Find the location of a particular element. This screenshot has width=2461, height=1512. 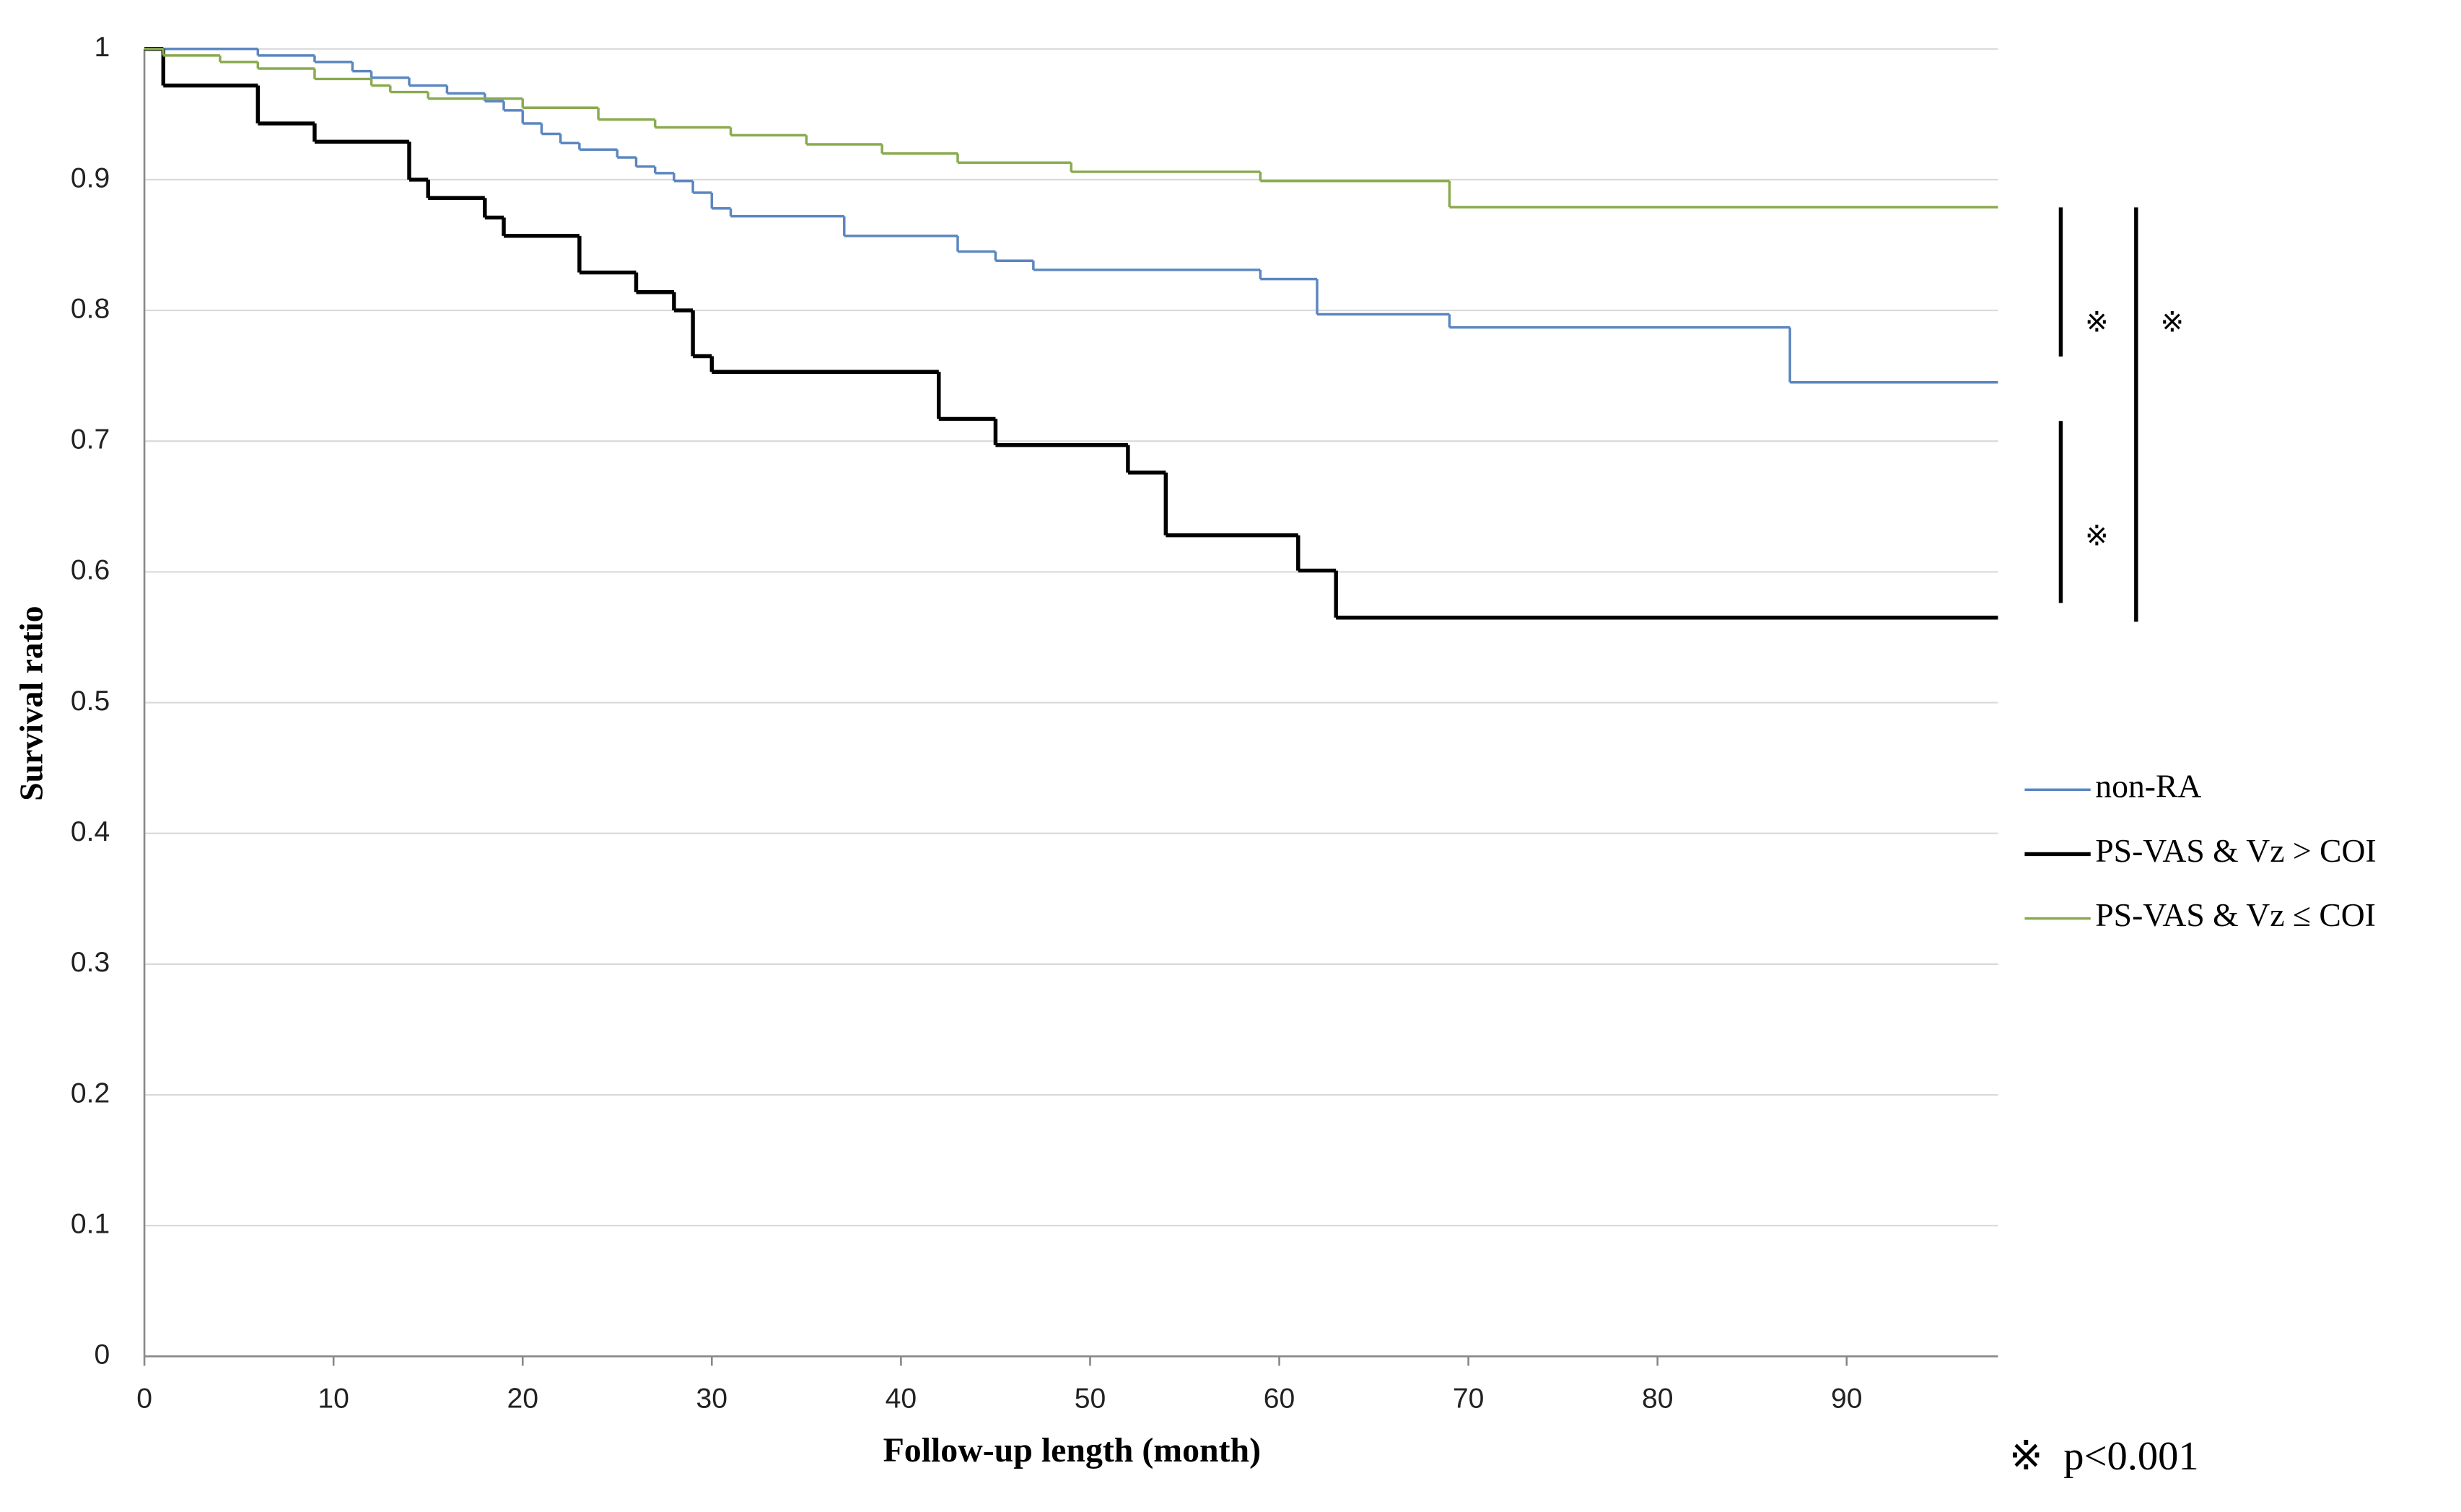

significance-brackets is located at coordinates (2098, 414).